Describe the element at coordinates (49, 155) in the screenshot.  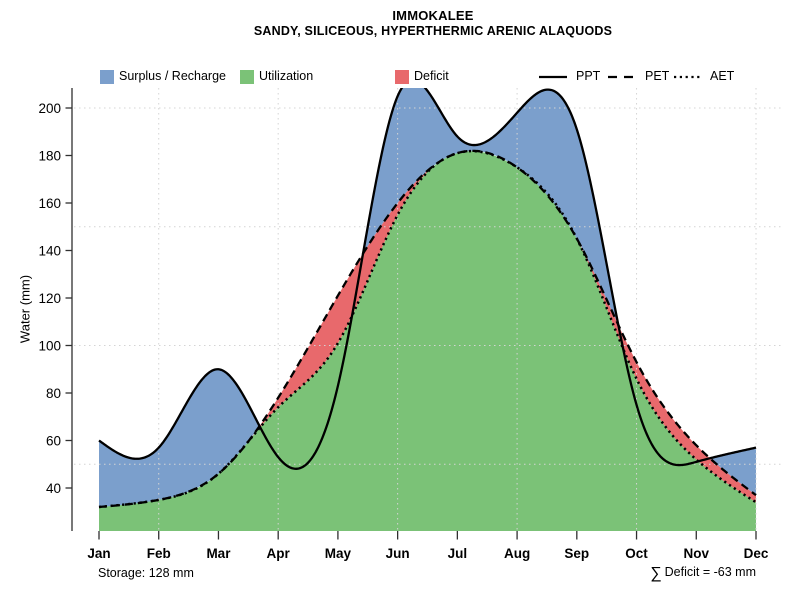
I see `y-tick-label-180: 180` at that location.